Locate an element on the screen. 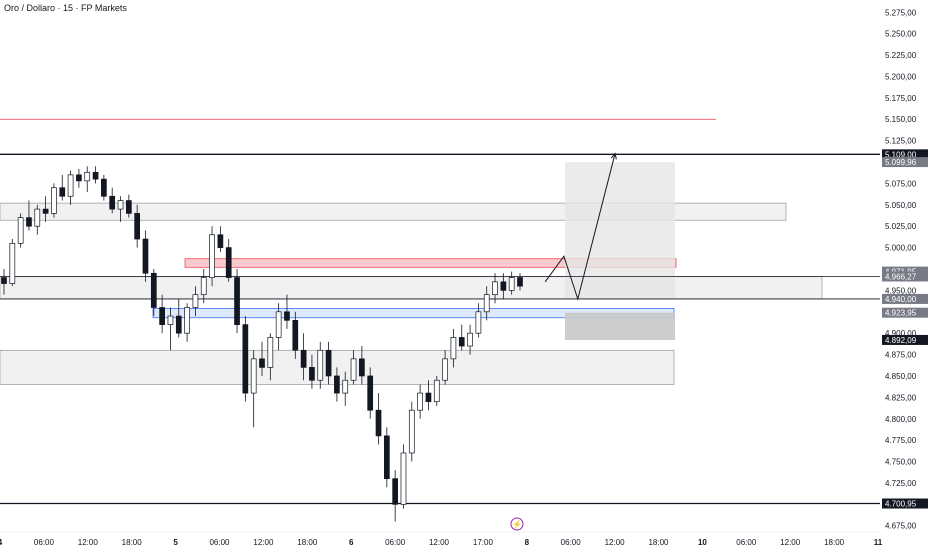 The width and height of the screenshot is (932, 550). y-tick-label: 4.825,00 is located at coordinates (901, 397).